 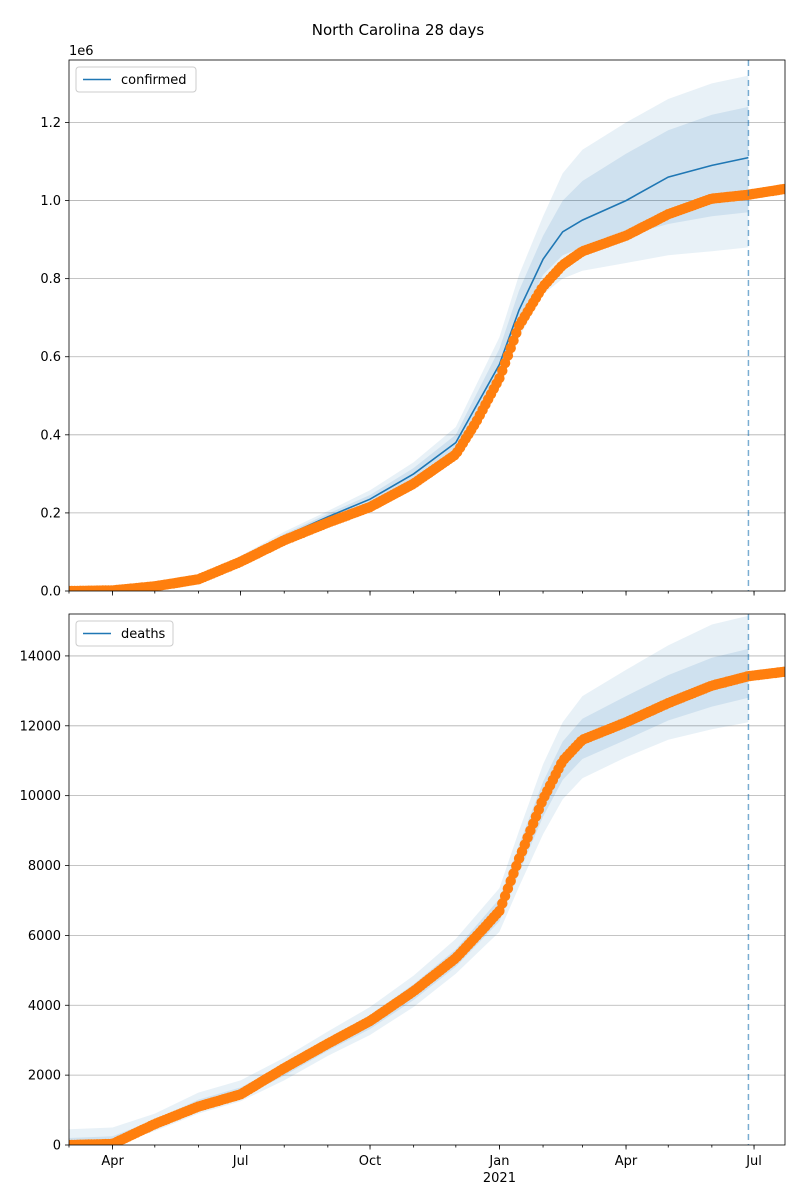 I want to click on legend: deaths, so click(x=124, y=633).